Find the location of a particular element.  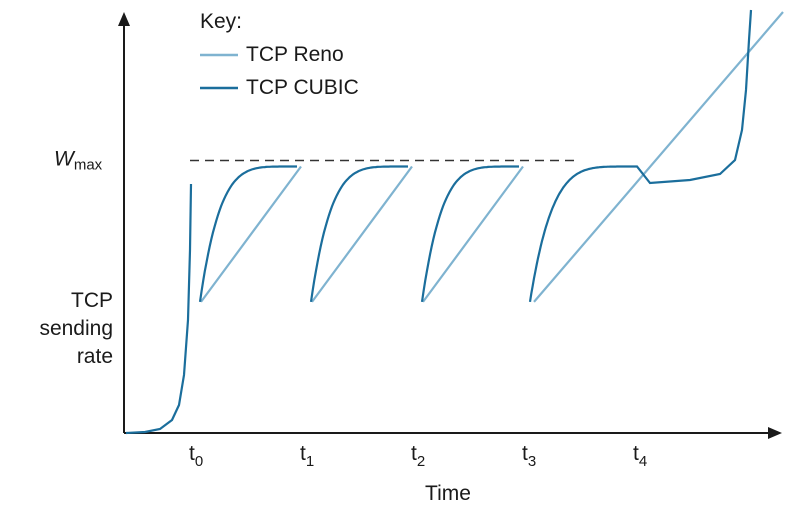

legend: Key:TCP Reno TCP CUBIC is located at coordinates (279, 54).